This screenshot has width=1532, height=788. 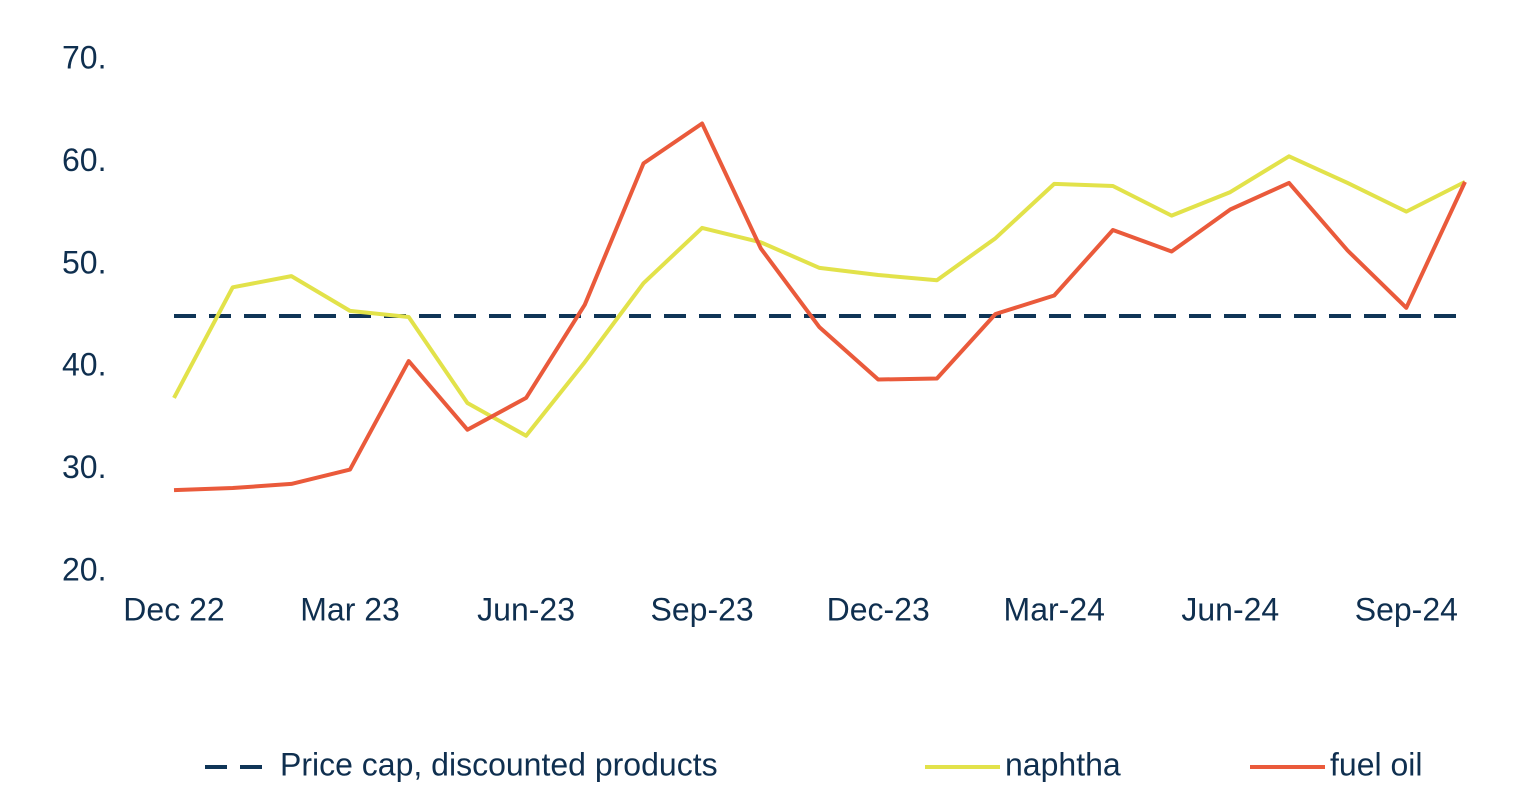 I want to click on x-tick-label: Mar 23, so click(x=350, y=609).